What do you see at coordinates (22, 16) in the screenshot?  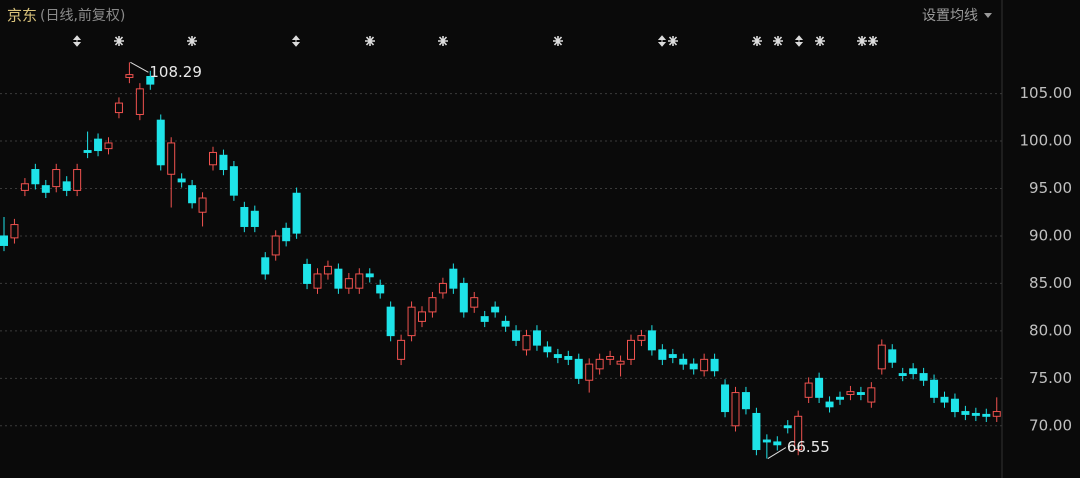 I see `chart-title: 京东` at bounding box center [22, 16].